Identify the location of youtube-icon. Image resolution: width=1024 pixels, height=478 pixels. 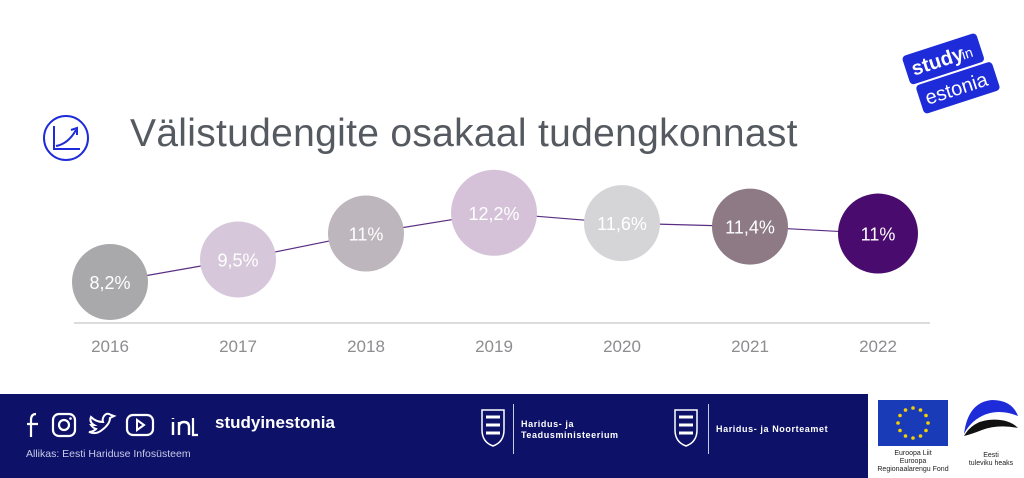
(140, 425).